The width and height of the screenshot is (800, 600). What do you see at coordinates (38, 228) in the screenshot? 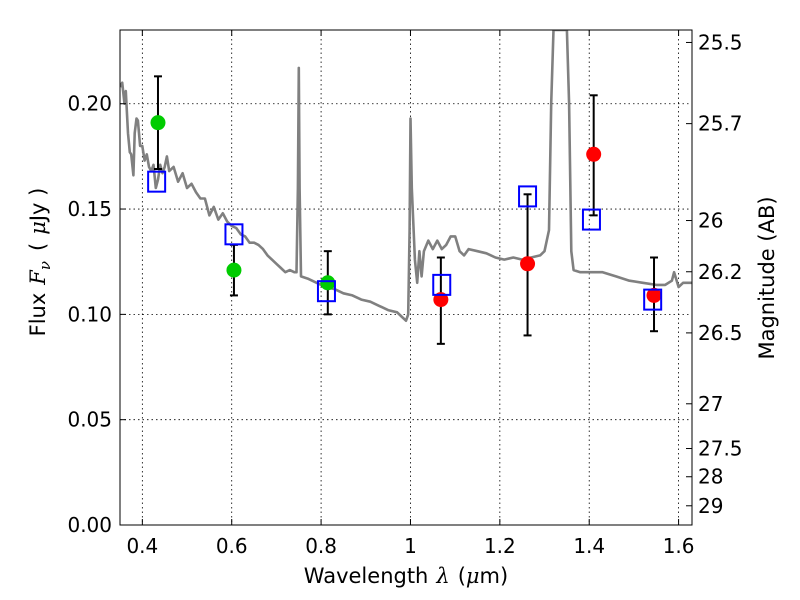
I see `y-axis-label-mu: μ` at bounding box center [38, 228].